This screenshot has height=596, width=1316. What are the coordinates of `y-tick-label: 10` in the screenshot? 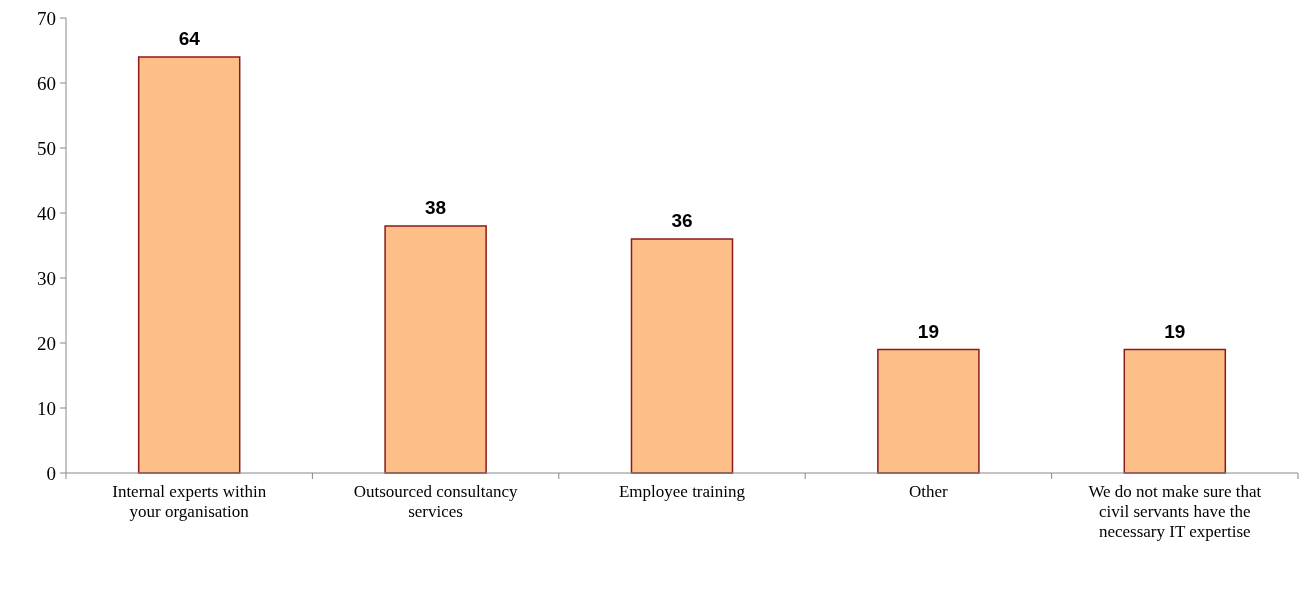 It's located at (46, 408).